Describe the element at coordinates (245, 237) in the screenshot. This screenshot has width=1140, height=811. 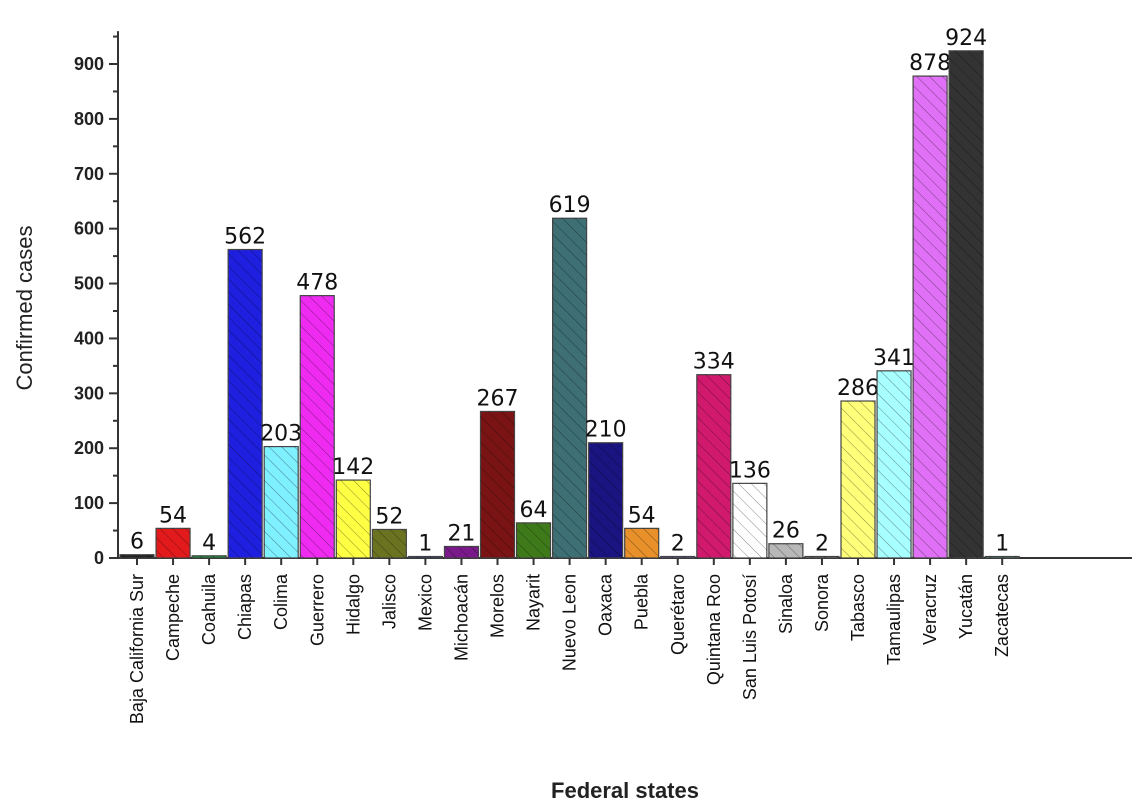
I see `data-label: 562` at that location.